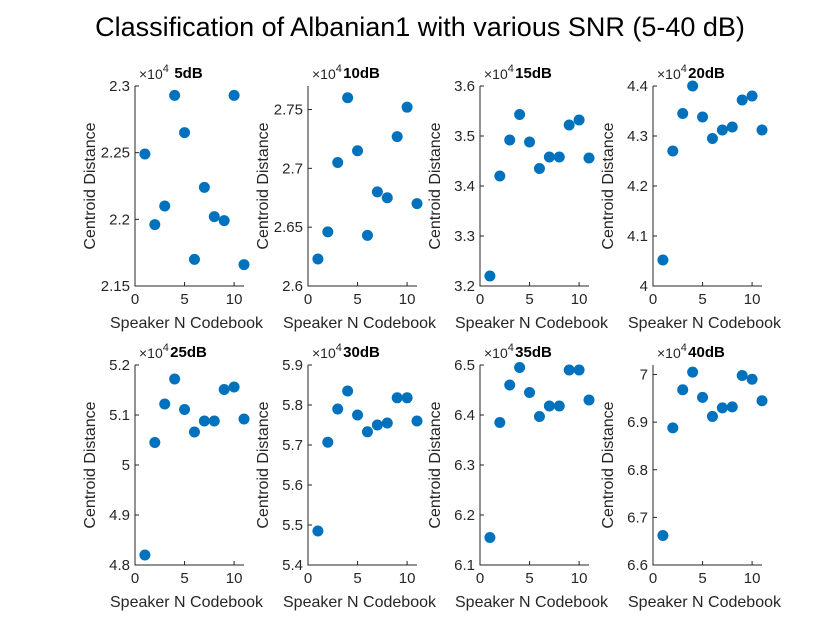 This screenshot has height=630, width=840. What do you see at coordinates (464, 286) in the screenshot?
I see `y-tick-label: 3.2` at bounding box center [464, 286].